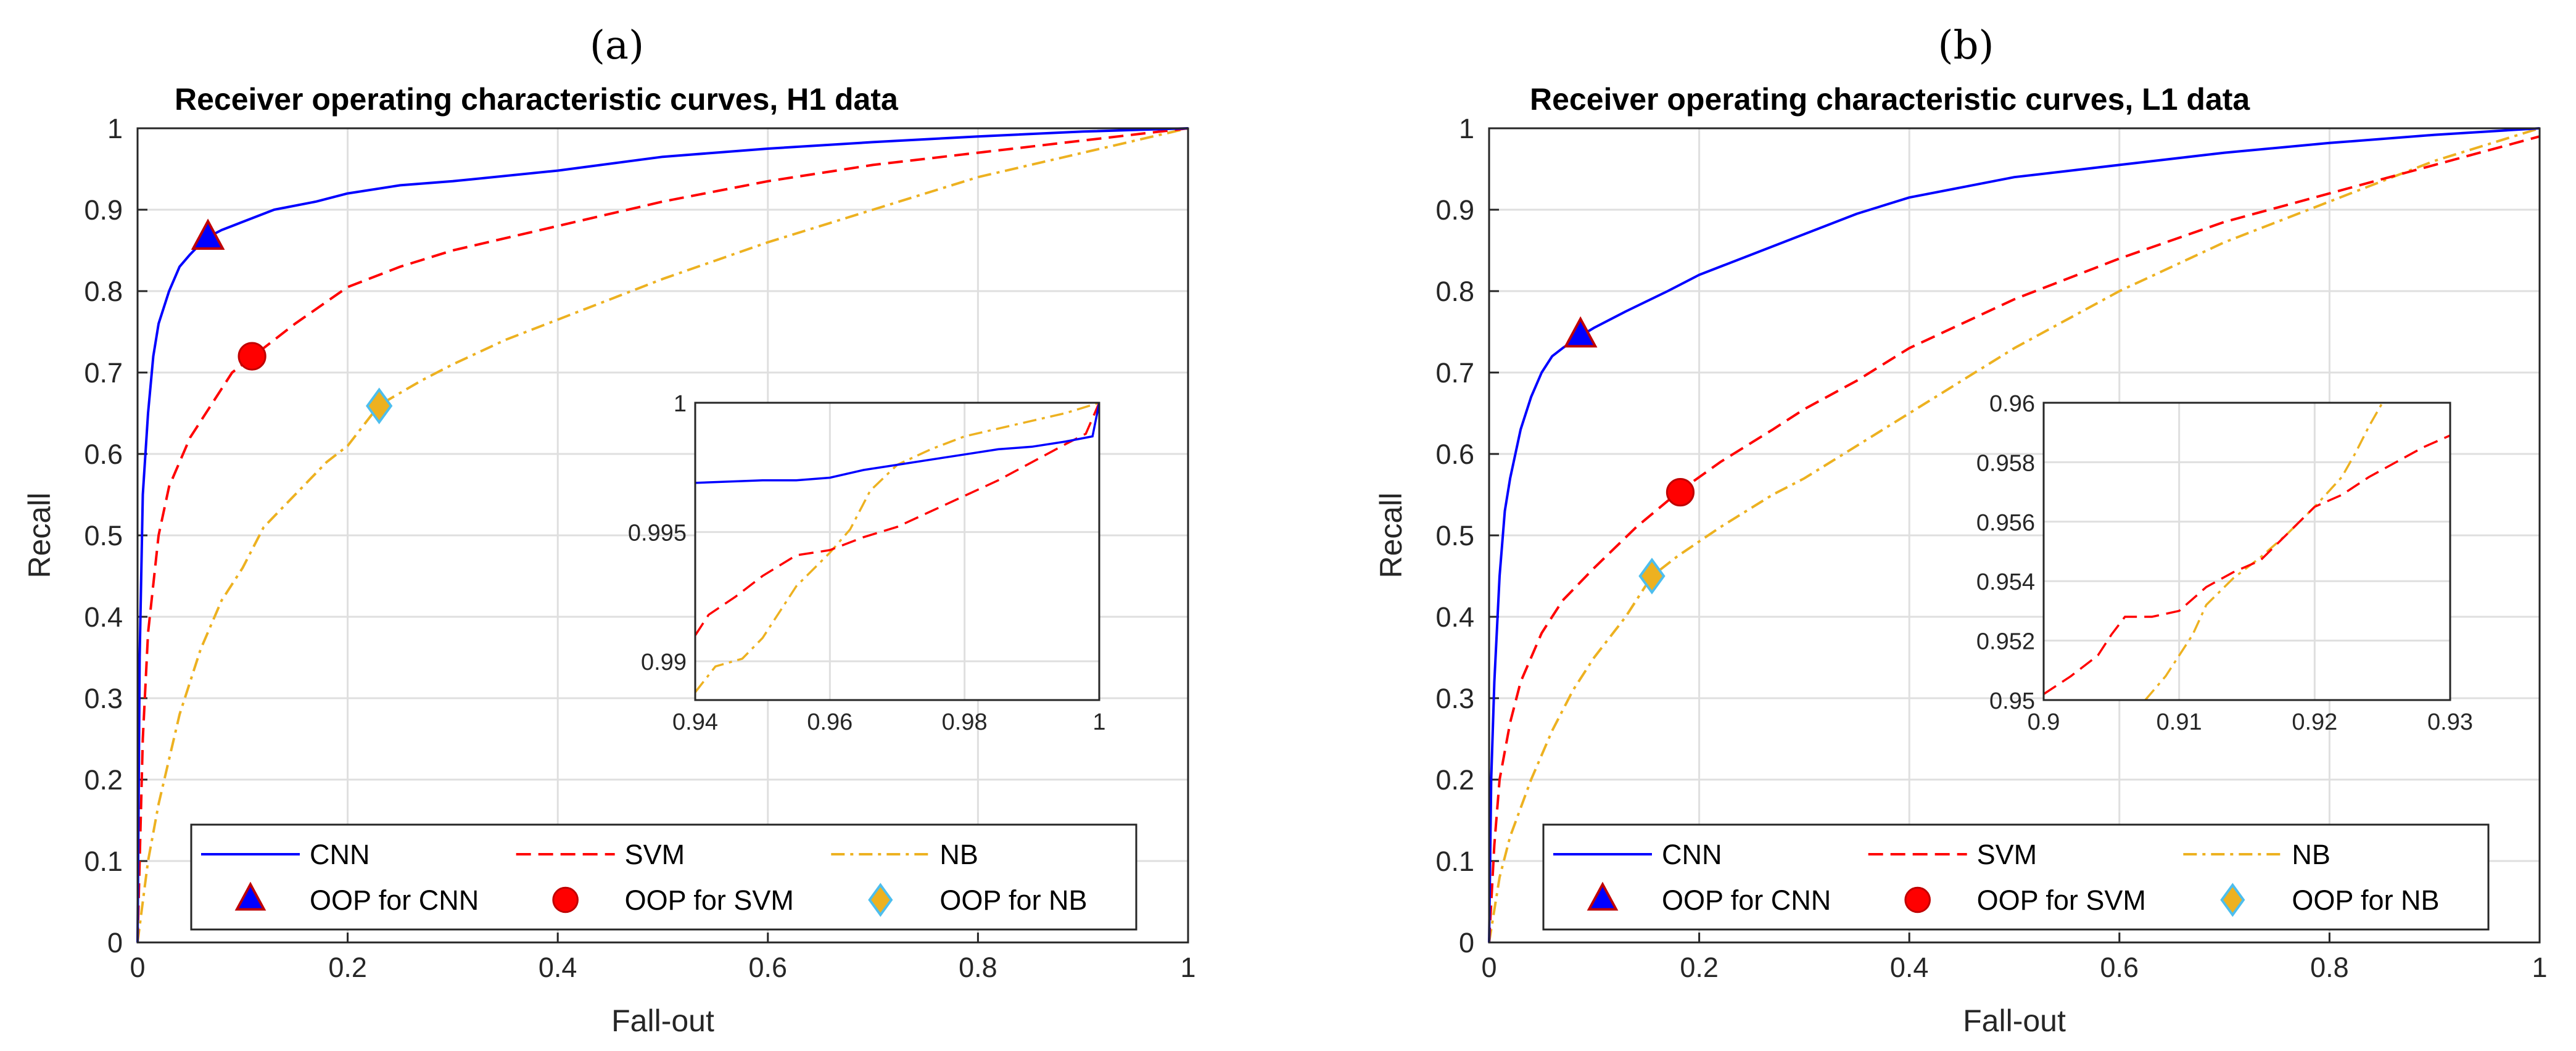  I want to click on inset-x-tick-label: 0.9, so click(2044, 722).